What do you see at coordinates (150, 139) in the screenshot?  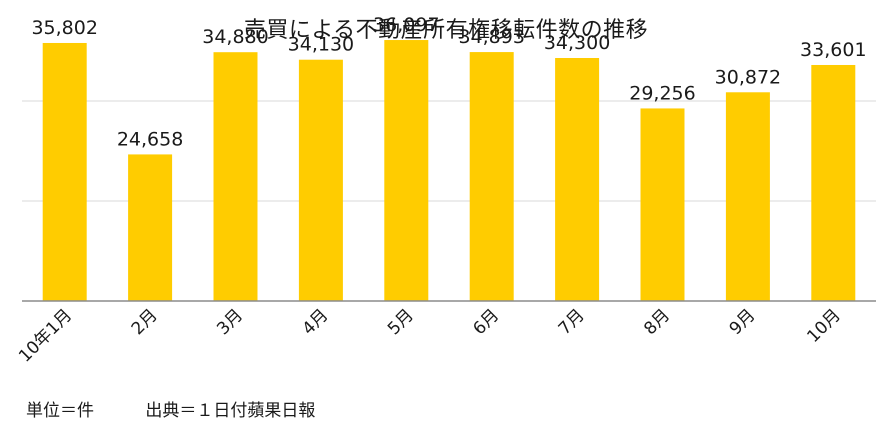 I see `data-label: 24,658` at bounding box center [150, 139].